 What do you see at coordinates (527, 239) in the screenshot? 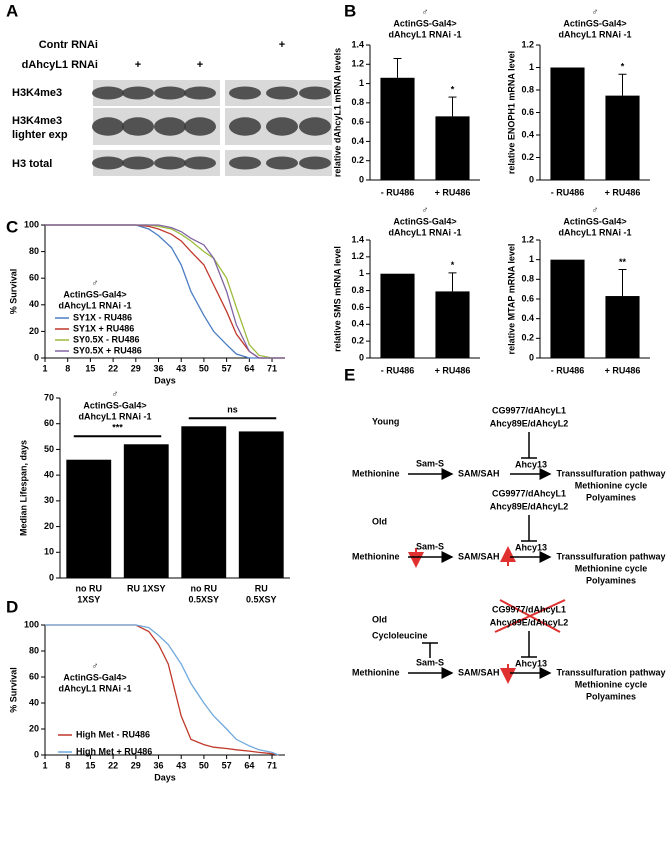
I see `y-tick-label: 1.2` at bounding box center [527, 239].